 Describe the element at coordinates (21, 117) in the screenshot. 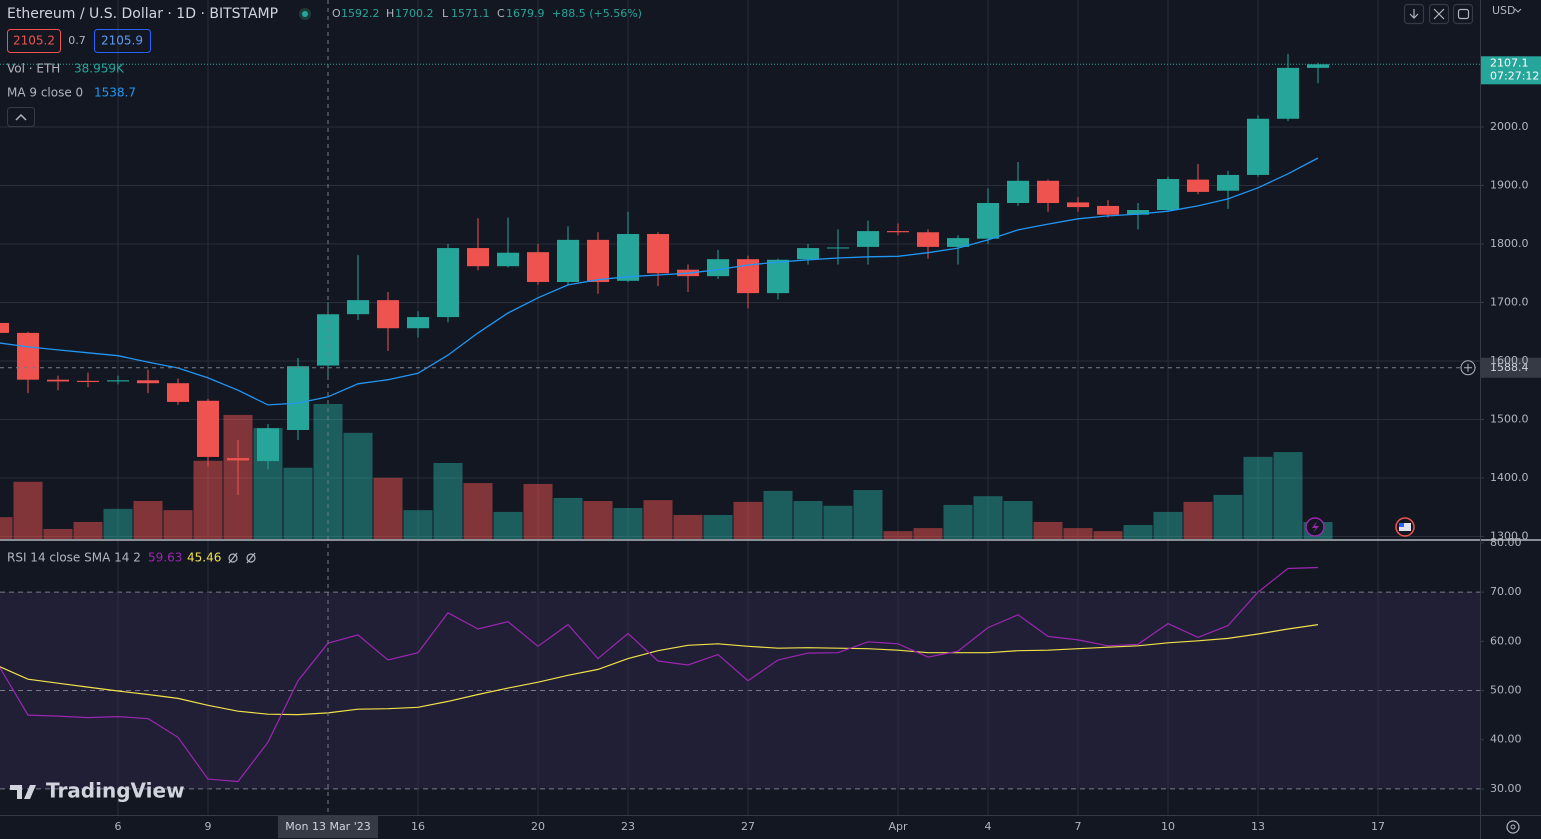

I see `collapse-legend-button` at that location.